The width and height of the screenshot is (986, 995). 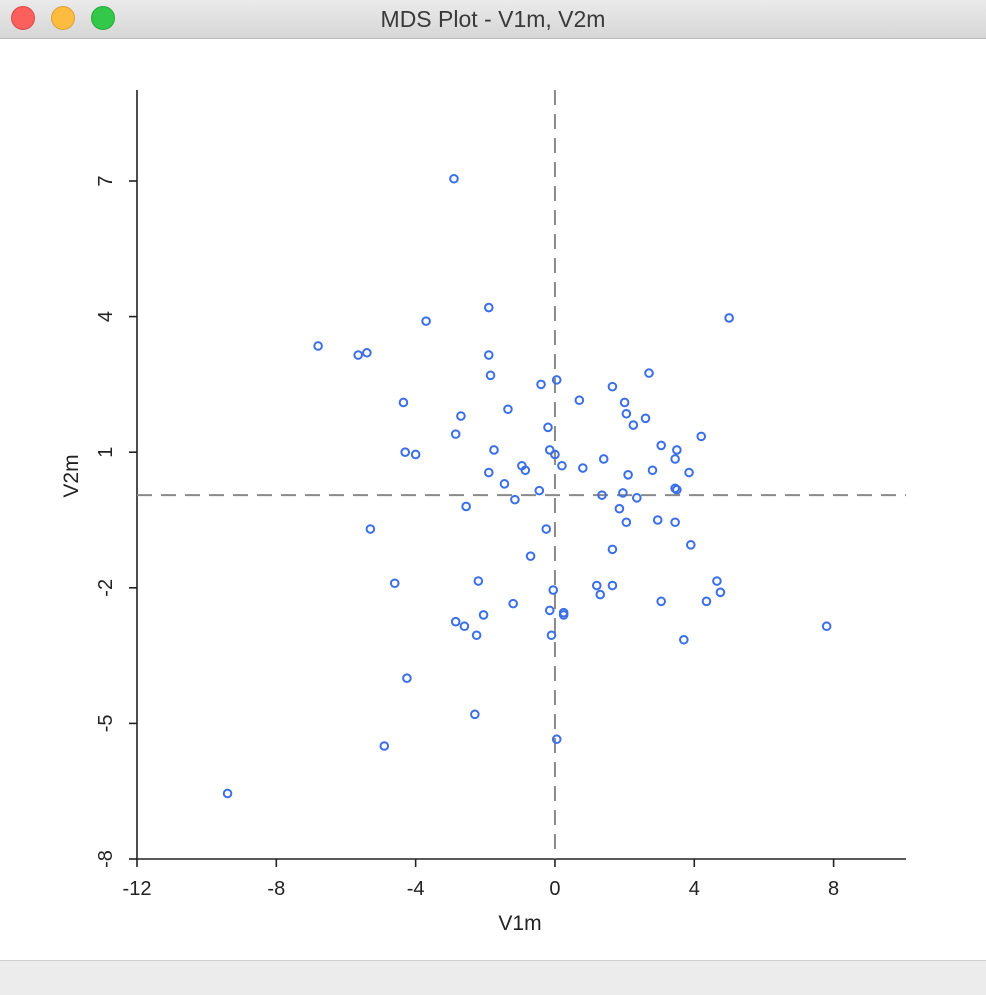 I want to click on title-bar: MDS Plot - V1m, V2m, so click(x=493, y=19).